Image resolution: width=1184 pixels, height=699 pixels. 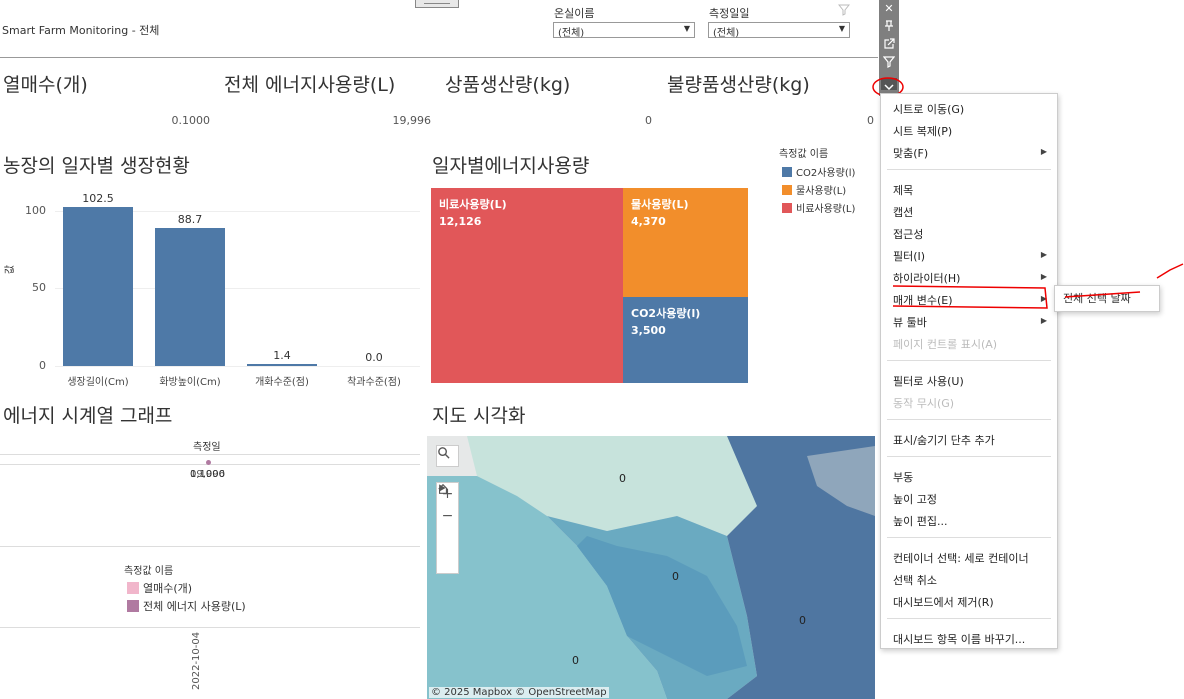 I want to click on bar-value-label: 1.4, so click(x=282, y=355).